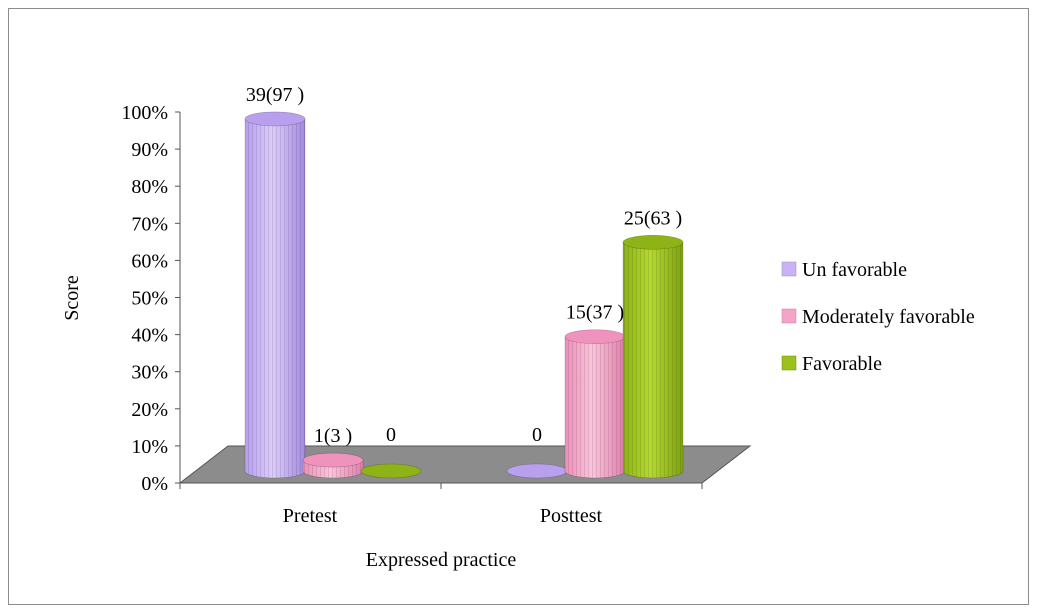 This screenshot has width=1038, height=614. What do you see at coordinates (149, 447) in the screenshot?
I see `y-tick-label: 10%` at bounding box center [149, 447].